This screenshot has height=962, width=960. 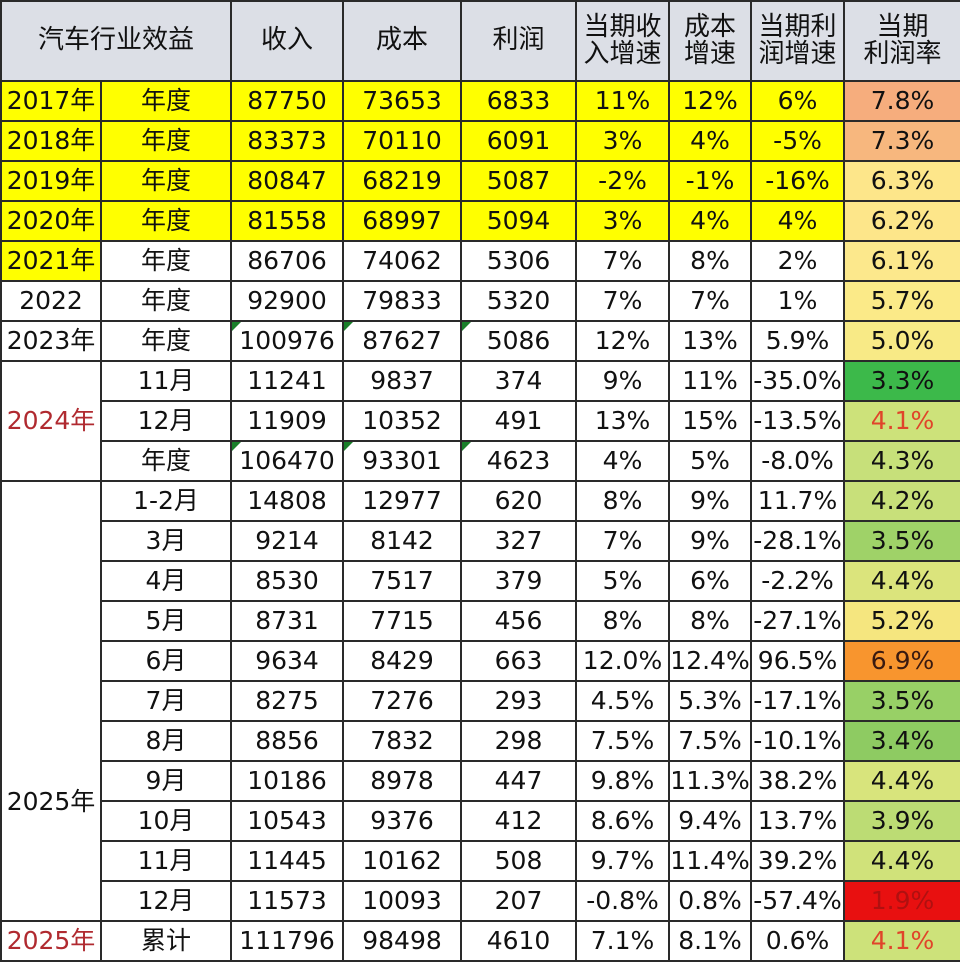 What do you see at coordinates (798, 341) in the screenshot?
I see `profit-growth-cell: 5.9%` at bounding box center [798, 341].